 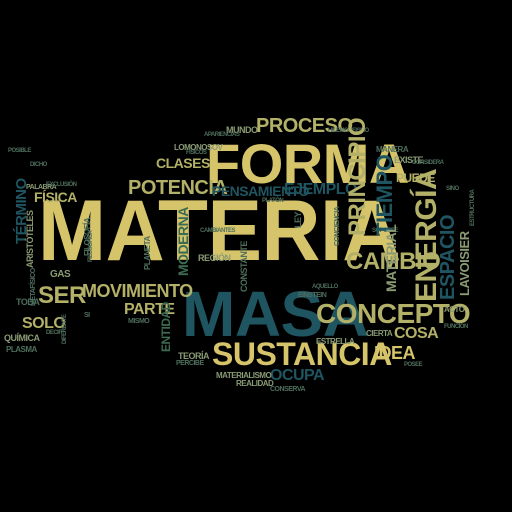 I want to click on word-cosa: COSA, so click(x=416, y=333).